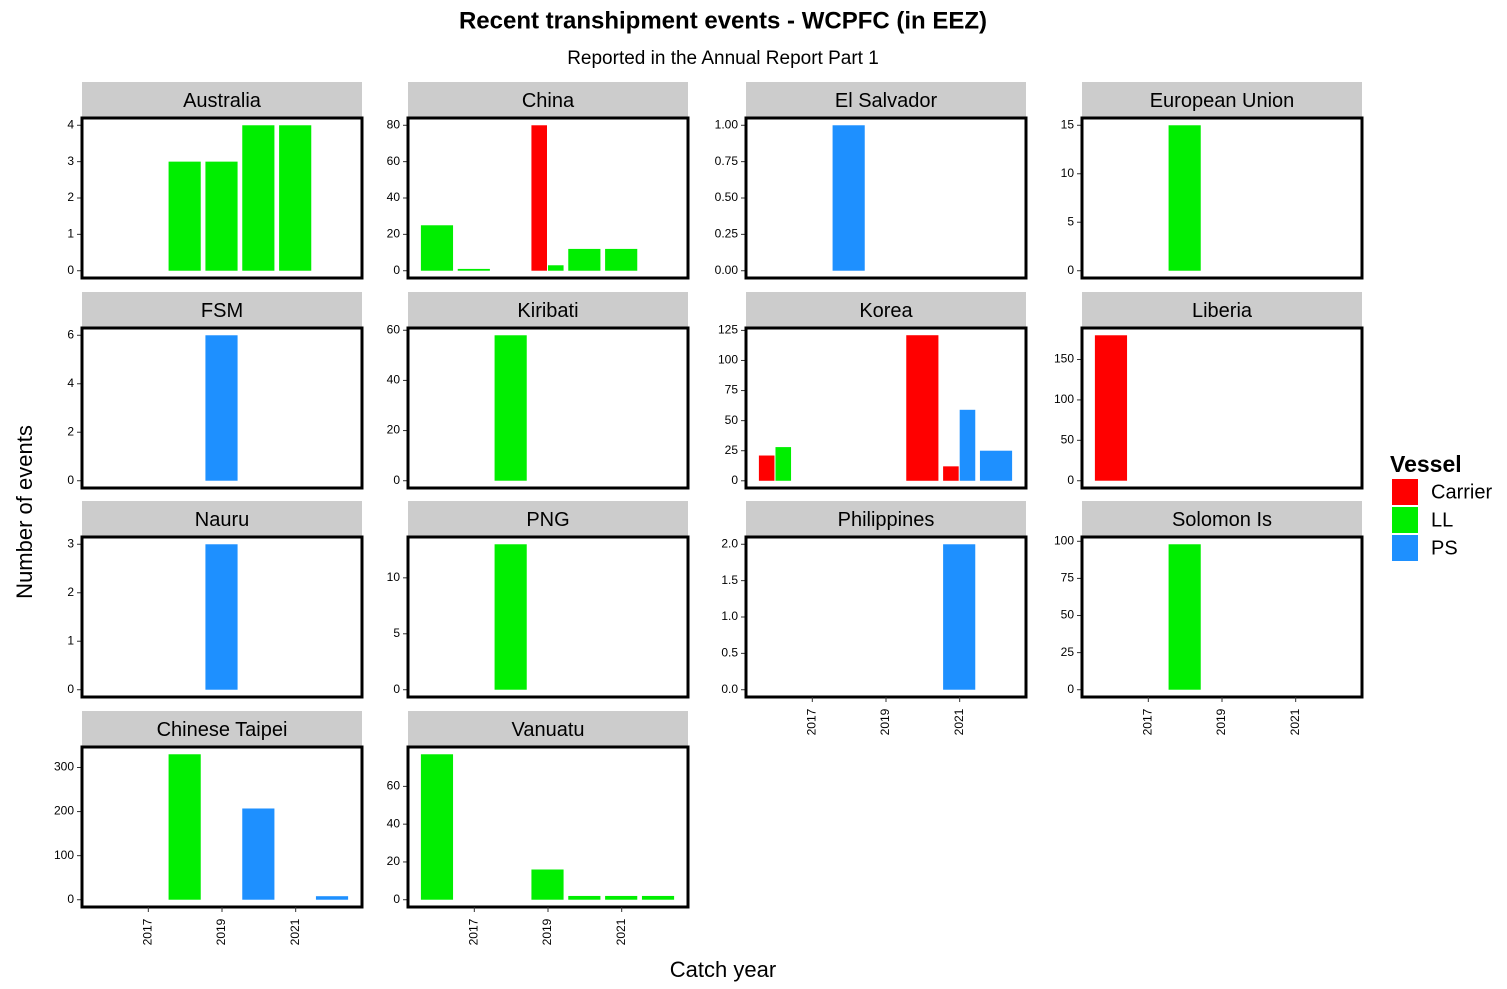 The height and width of the screenshot is (989, 1507). I want to click on facet-title: PNG, so click(547, 520).